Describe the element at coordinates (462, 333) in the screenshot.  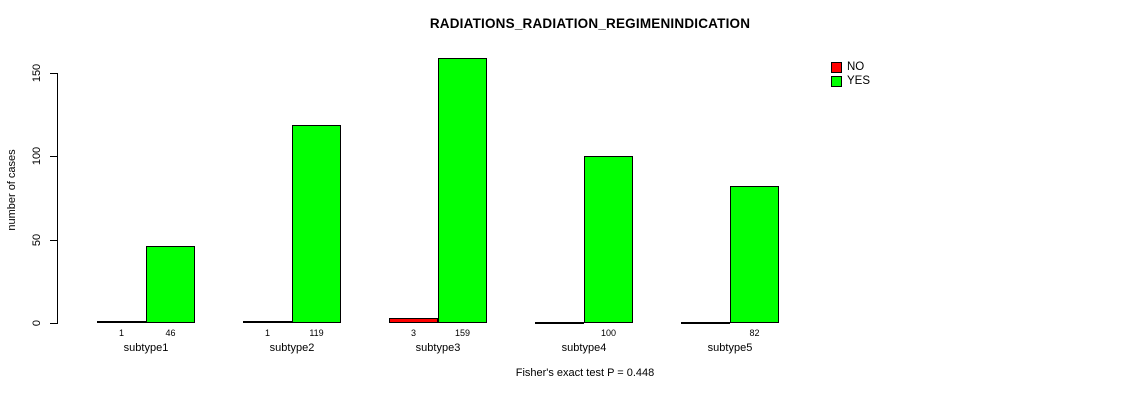
I see `count-label-yes-subtype3: 159` at that location.